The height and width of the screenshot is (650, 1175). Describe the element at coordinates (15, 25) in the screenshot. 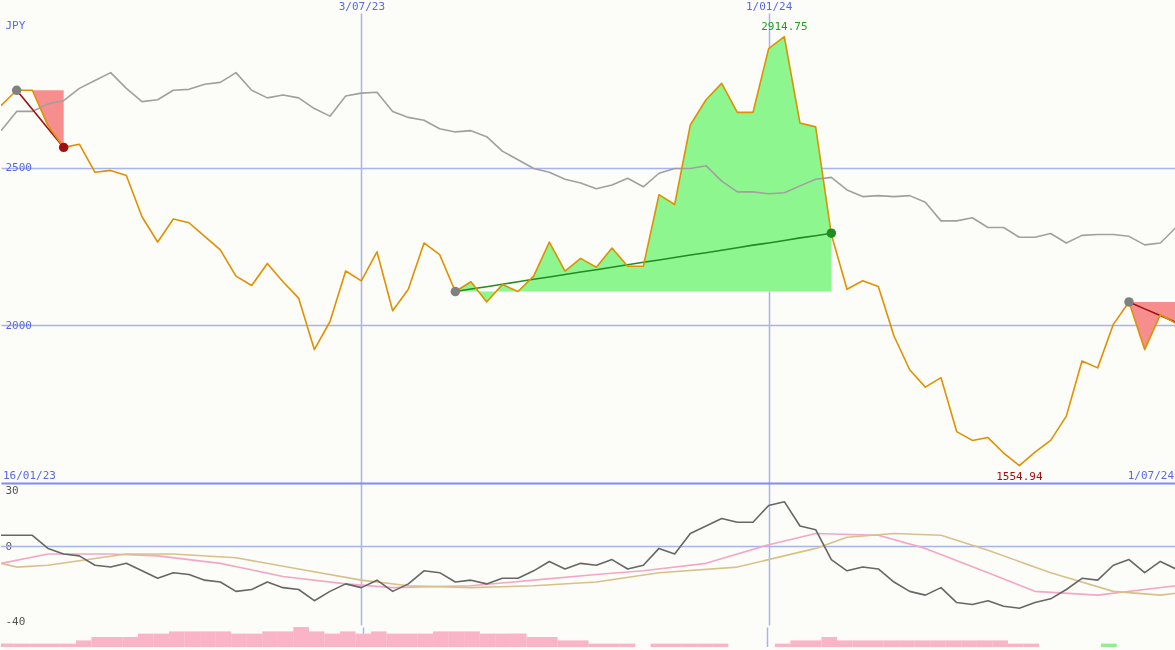

I see `y-axis-title: JPY` at that location.